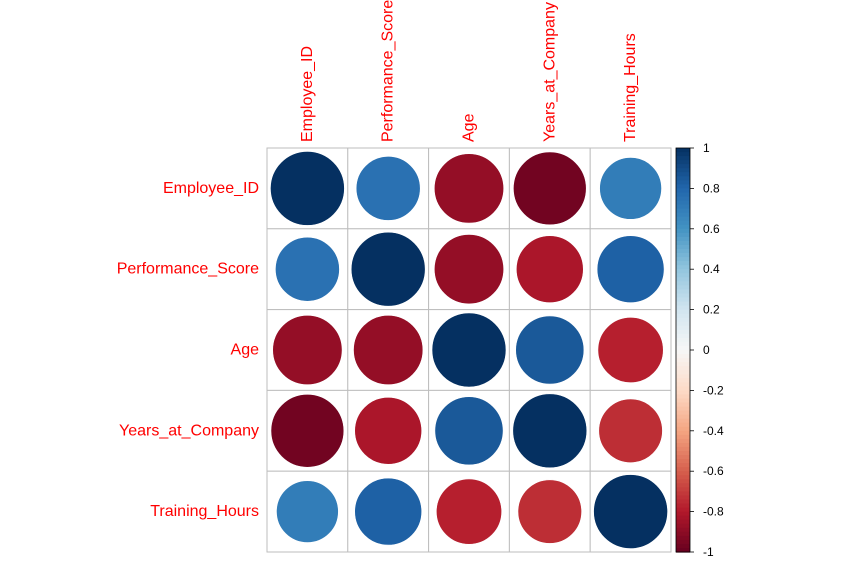  What do you see at coordinates (307, 269) in the screenshot?
I see `circle-performance-score-employee-id` at bounding box center [307, 269].